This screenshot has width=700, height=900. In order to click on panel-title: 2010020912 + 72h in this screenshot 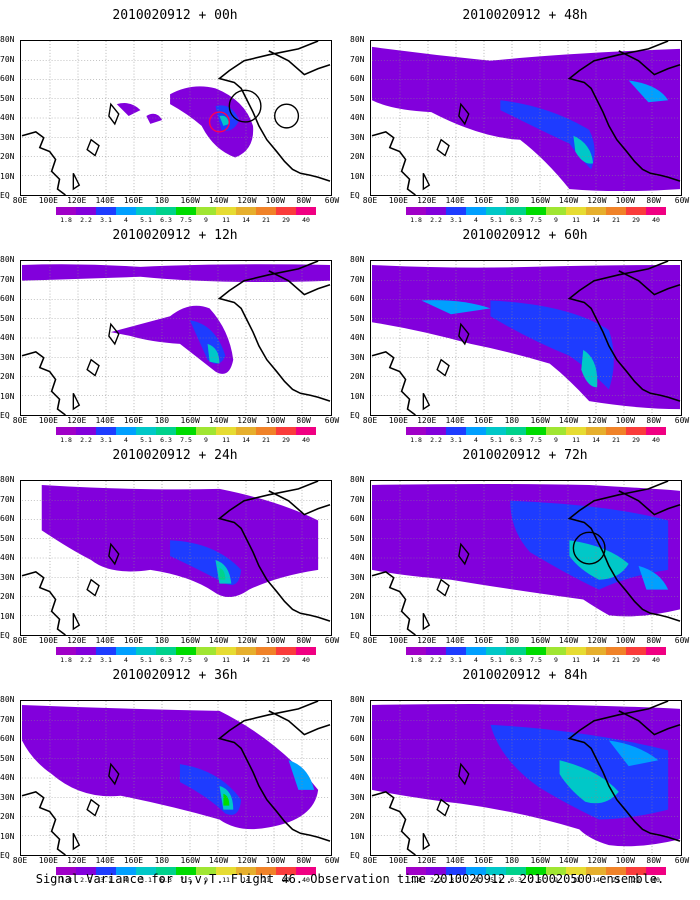, I will do `click(525, 455)`.